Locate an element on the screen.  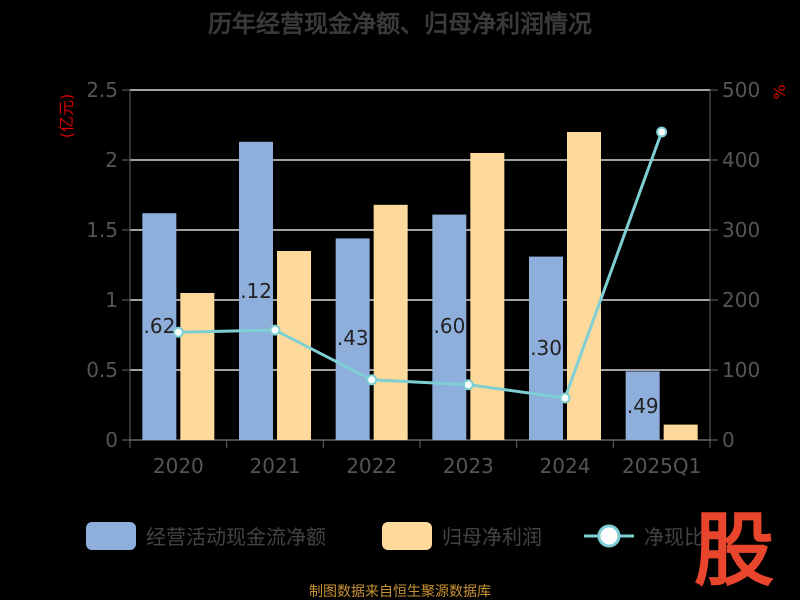
data-label-cashflow: .43 is located at coordinates (353, 338).